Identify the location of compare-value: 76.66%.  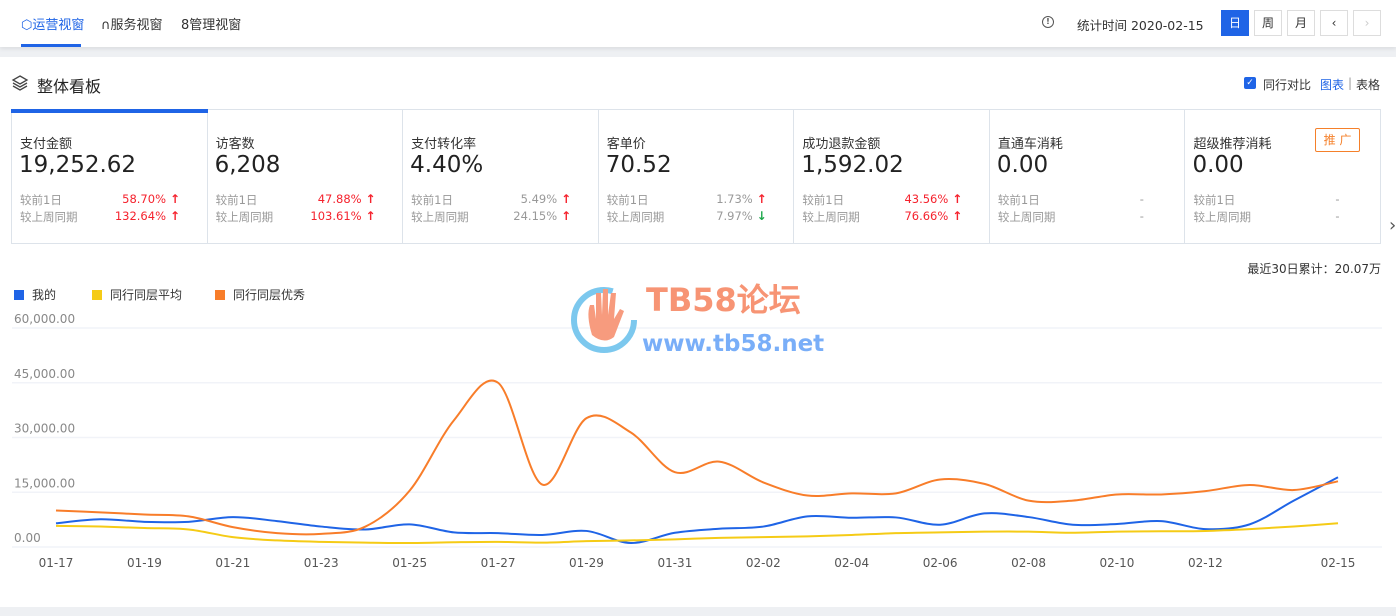
(926, 216).